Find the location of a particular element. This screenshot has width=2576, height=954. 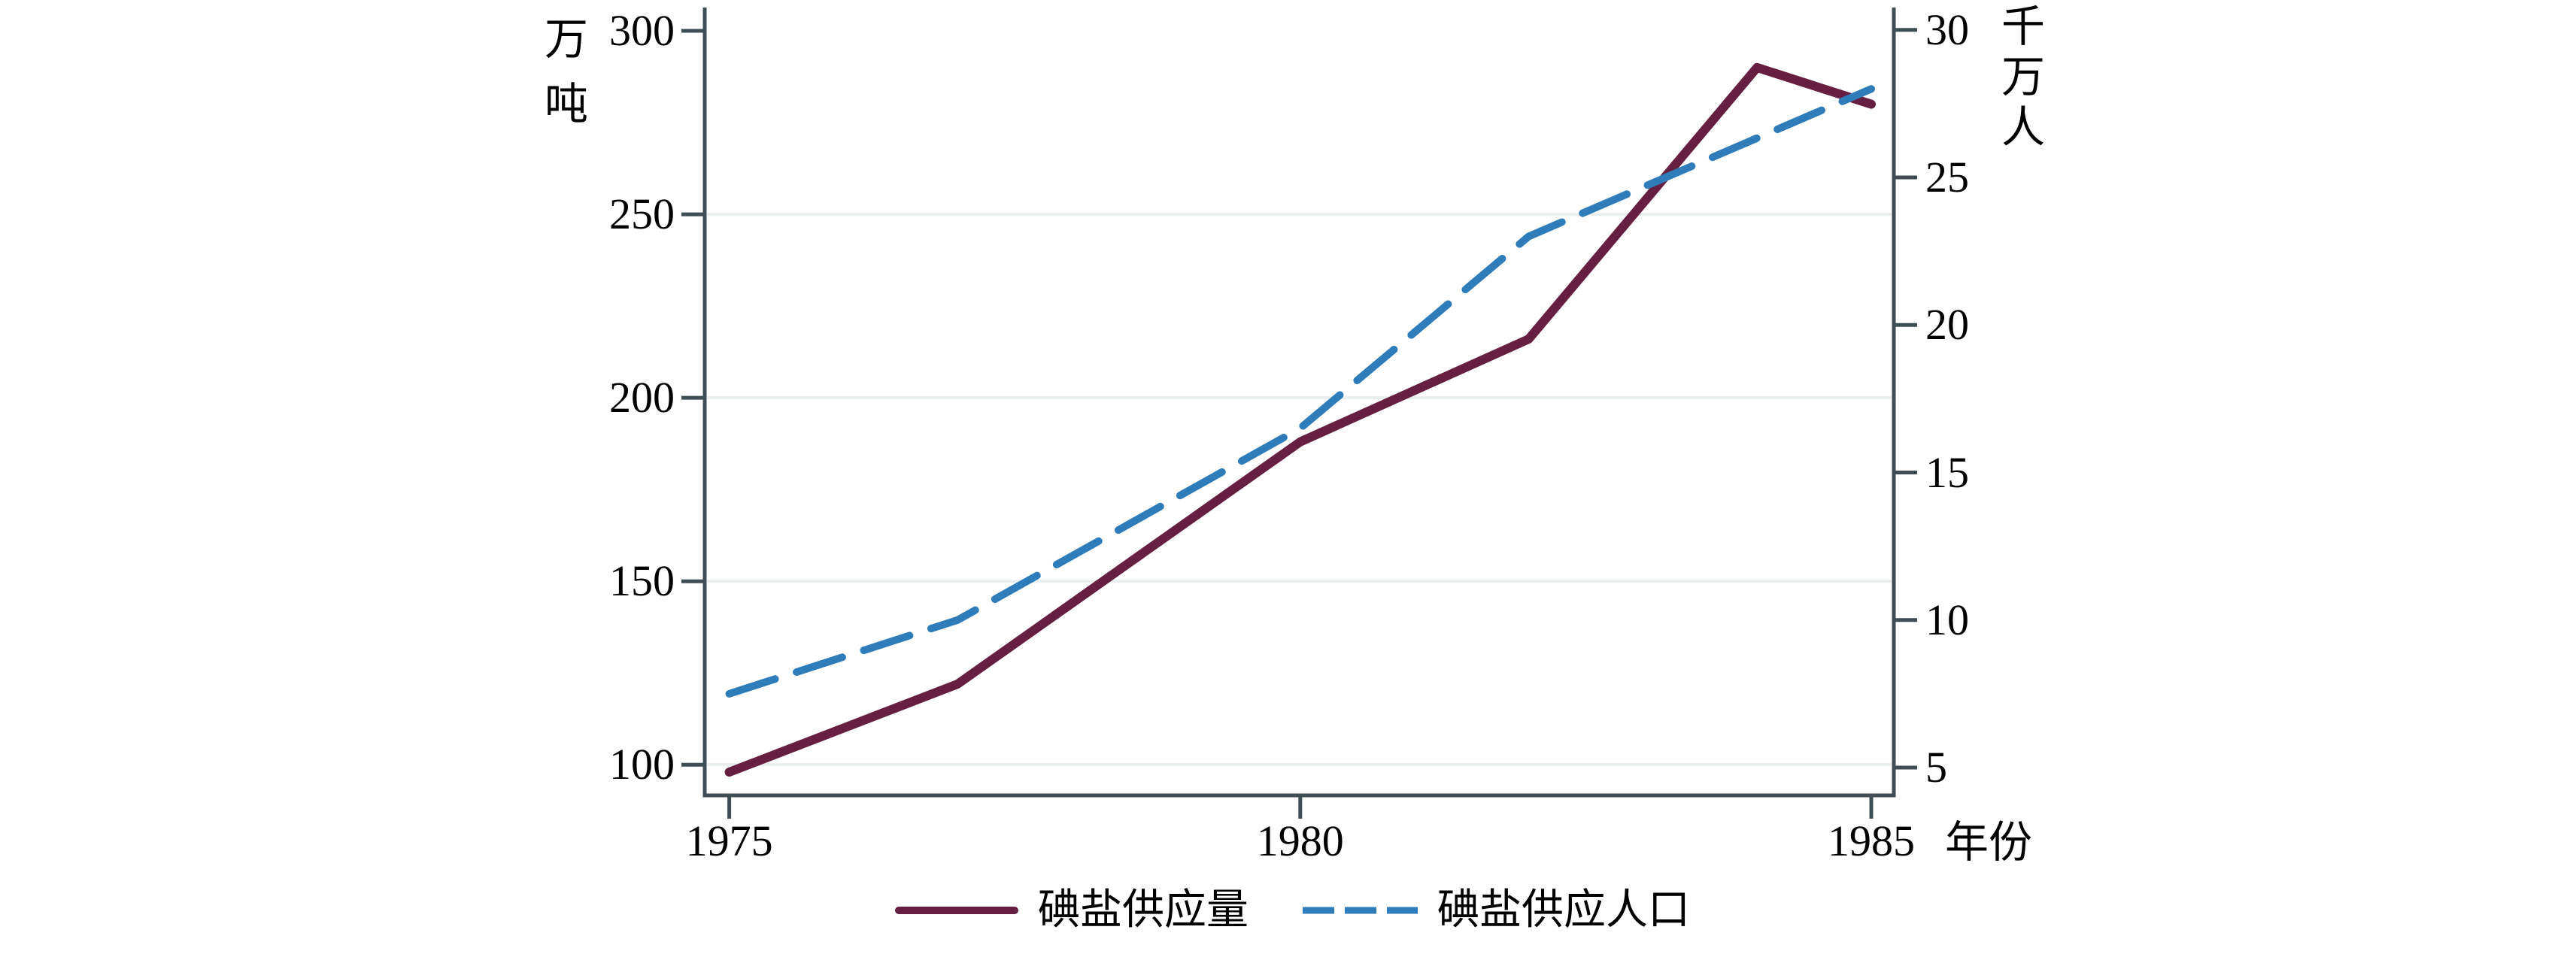

x-tick-label: 1985 is located at coordinates (1871, 840).